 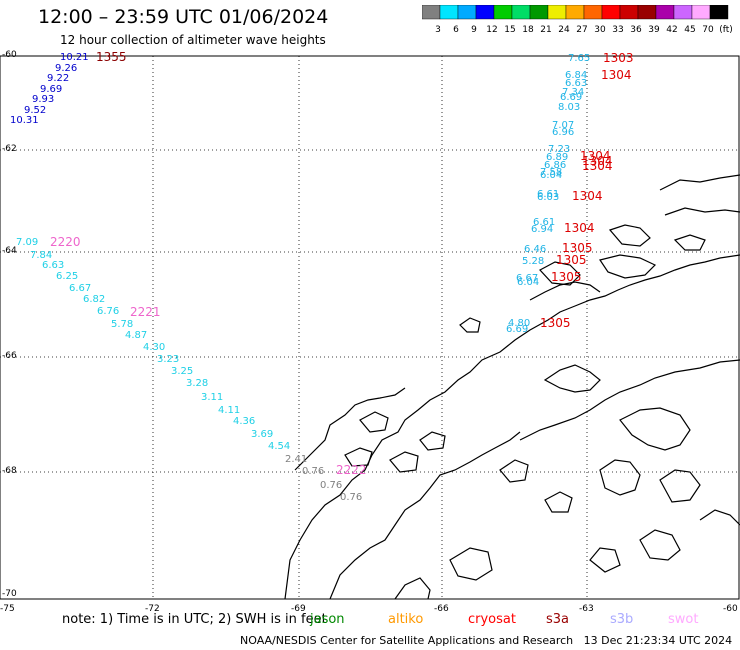 What do you see at coordinates (730, 609) in the screenshot?
I see `lon-tick-label: -60` at bounding box center [730, 609].